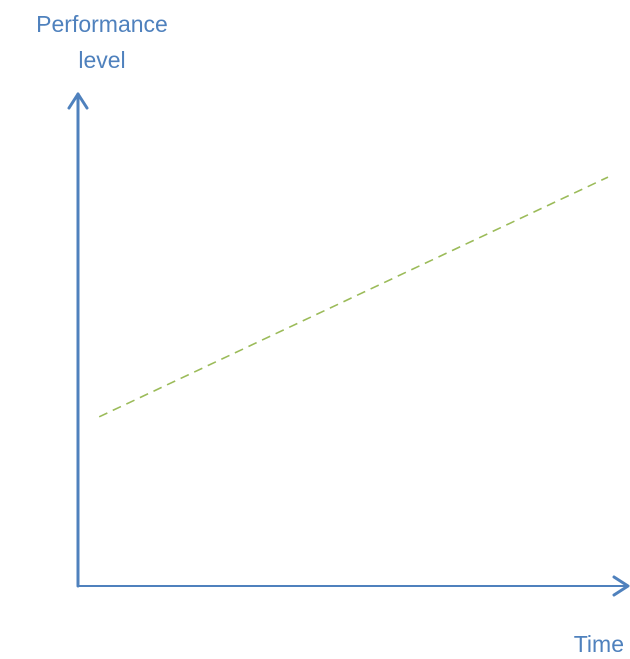 The width and height of the screenshot is (630, 659). I want to click on y-axis-label-line-2: level, so click(102, 60).